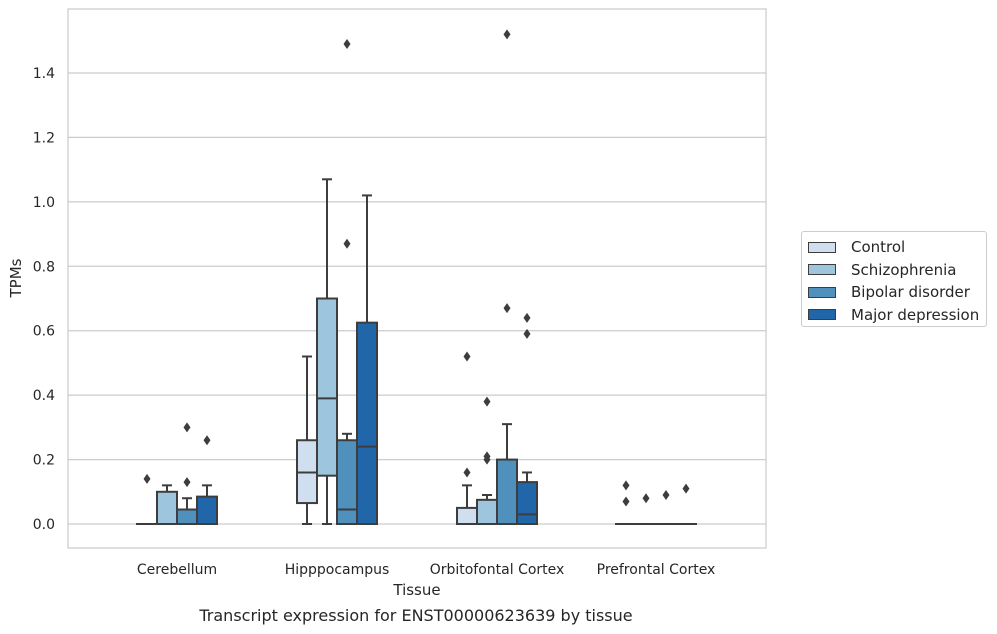  I want to click on x-axis-label: Tissue, so click(416, 590).